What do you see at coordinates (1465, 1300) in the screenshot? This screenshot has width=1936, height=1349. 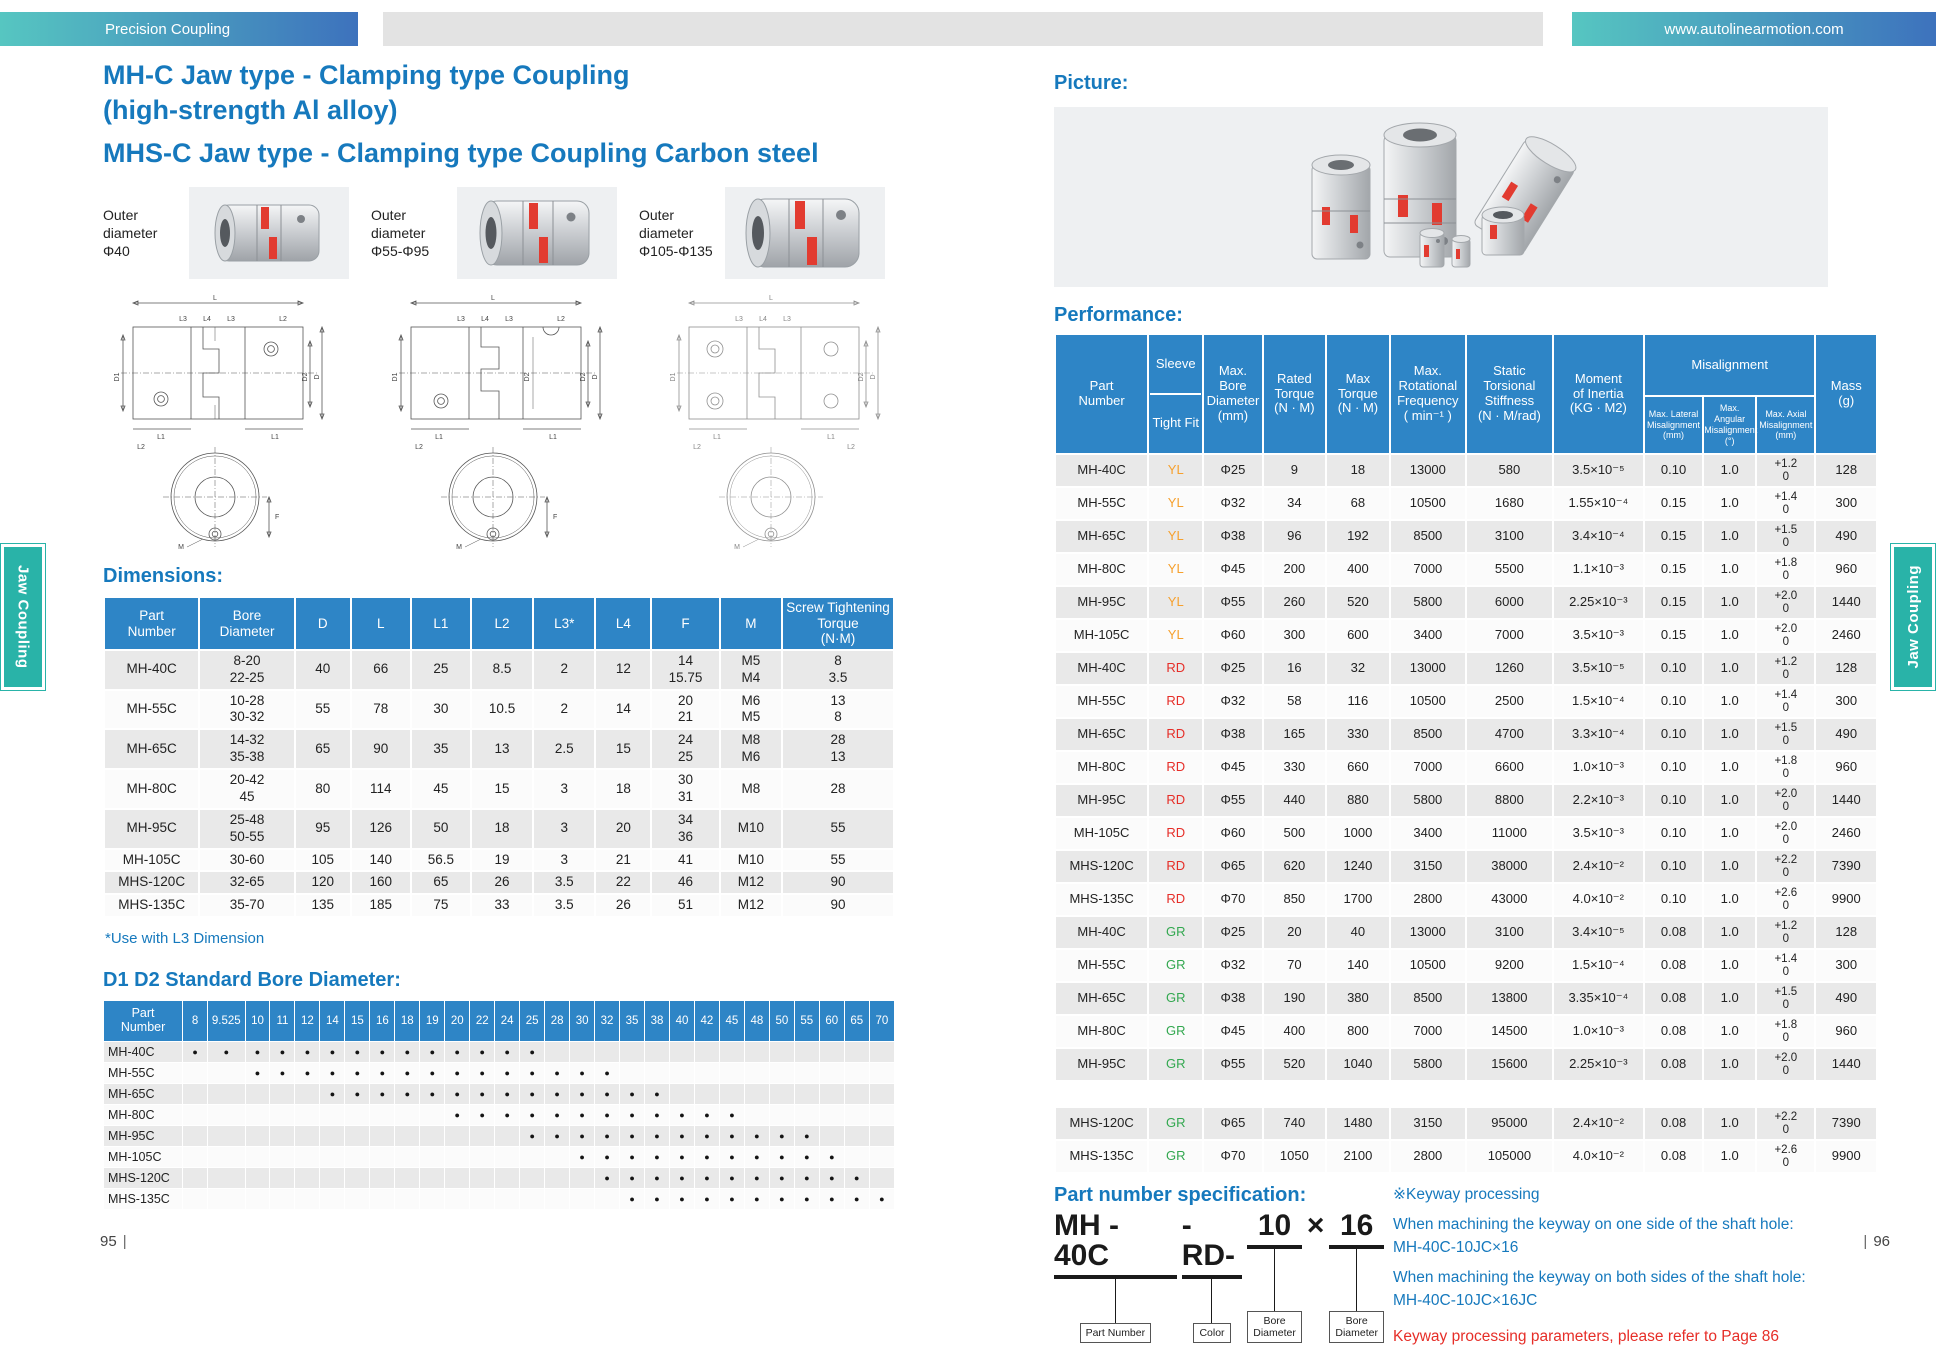 I see `keyway-code2: MH-40C-10JC×16JC` at bounding box center [1465, 1300].